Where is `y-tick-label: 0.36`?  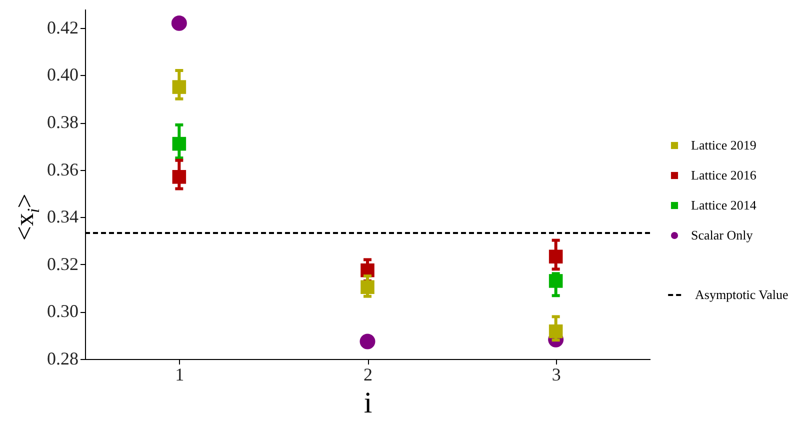
y-tick-label: 0.36 is located at coordinates (62, 169).